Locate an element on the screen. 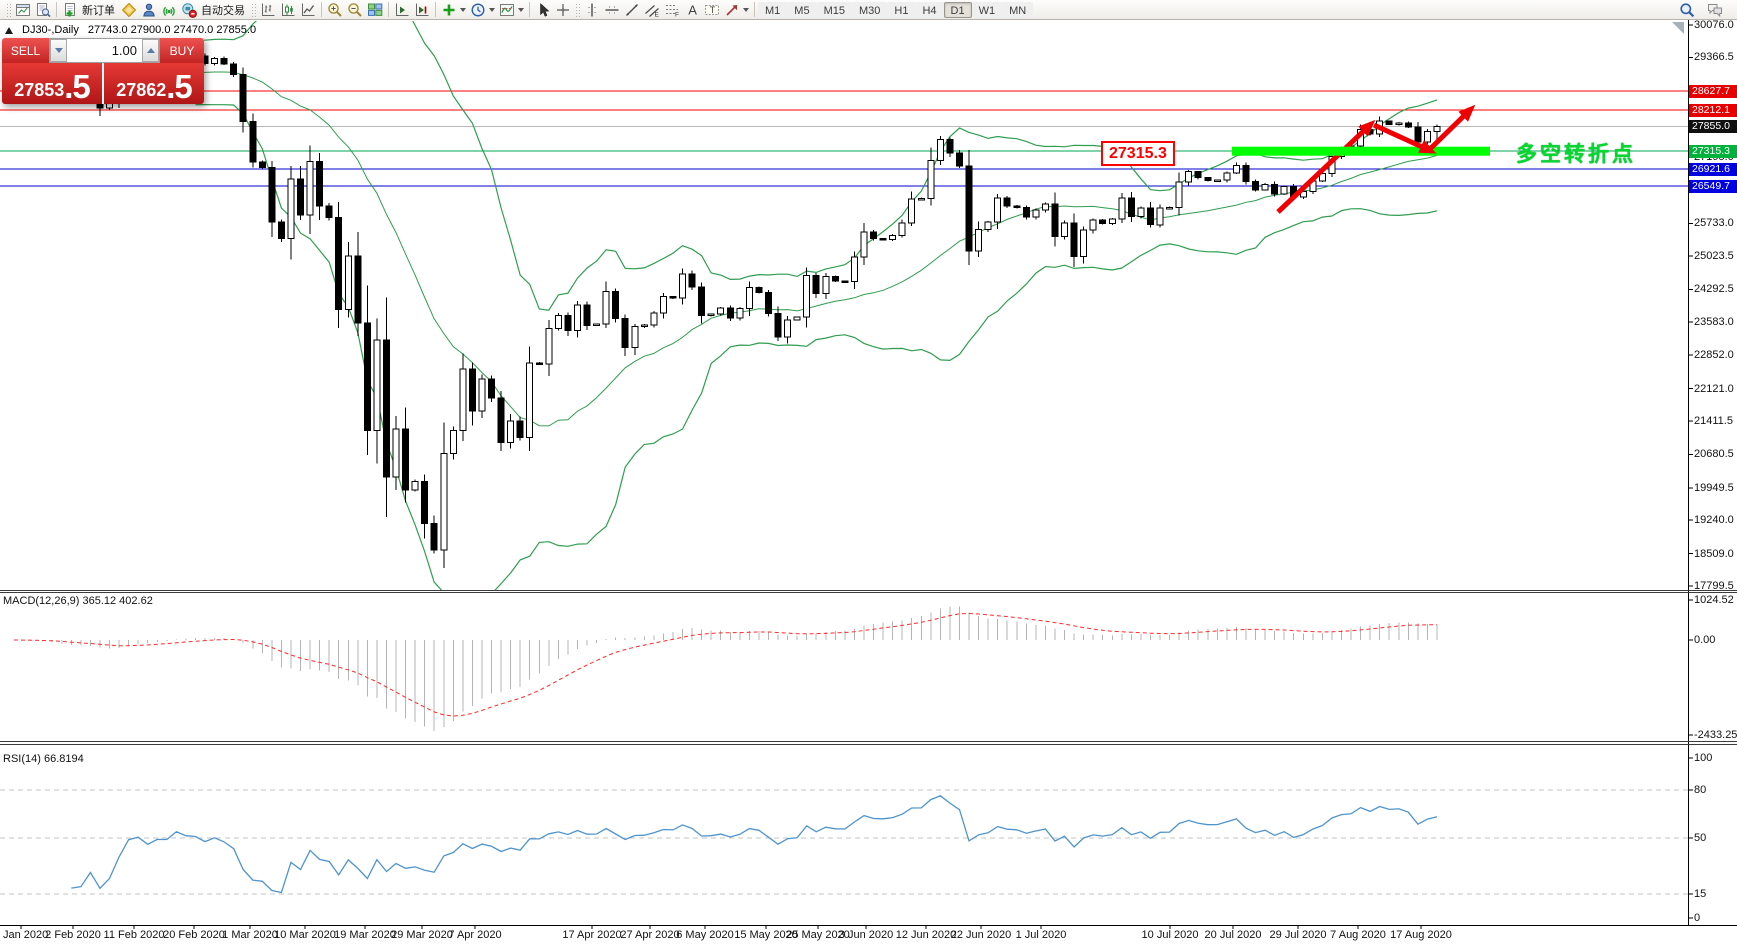  text-a-icon: A is located at coordinates (692, 9).